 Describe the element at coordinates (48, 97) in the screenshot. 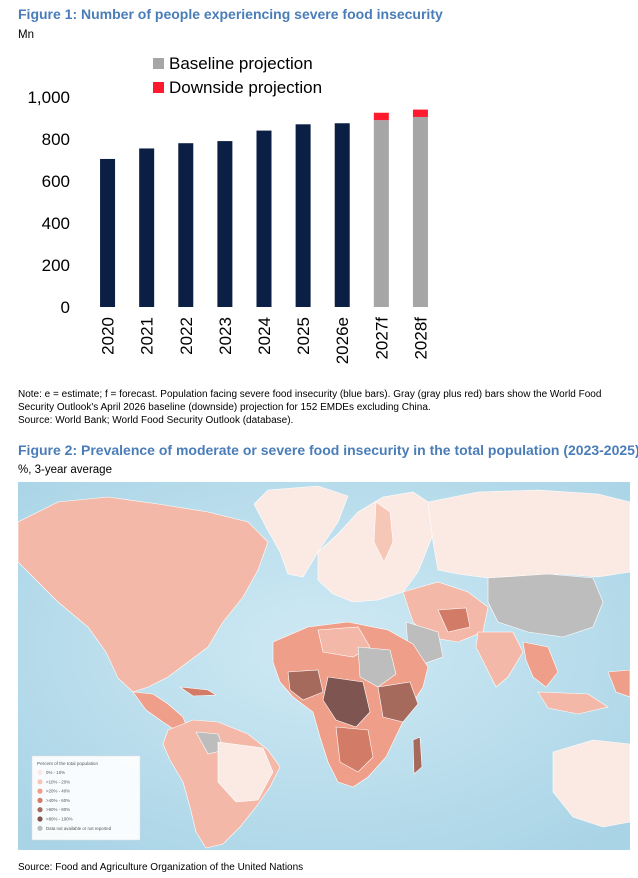

I see `y-tick-label: 1,000` at that location.